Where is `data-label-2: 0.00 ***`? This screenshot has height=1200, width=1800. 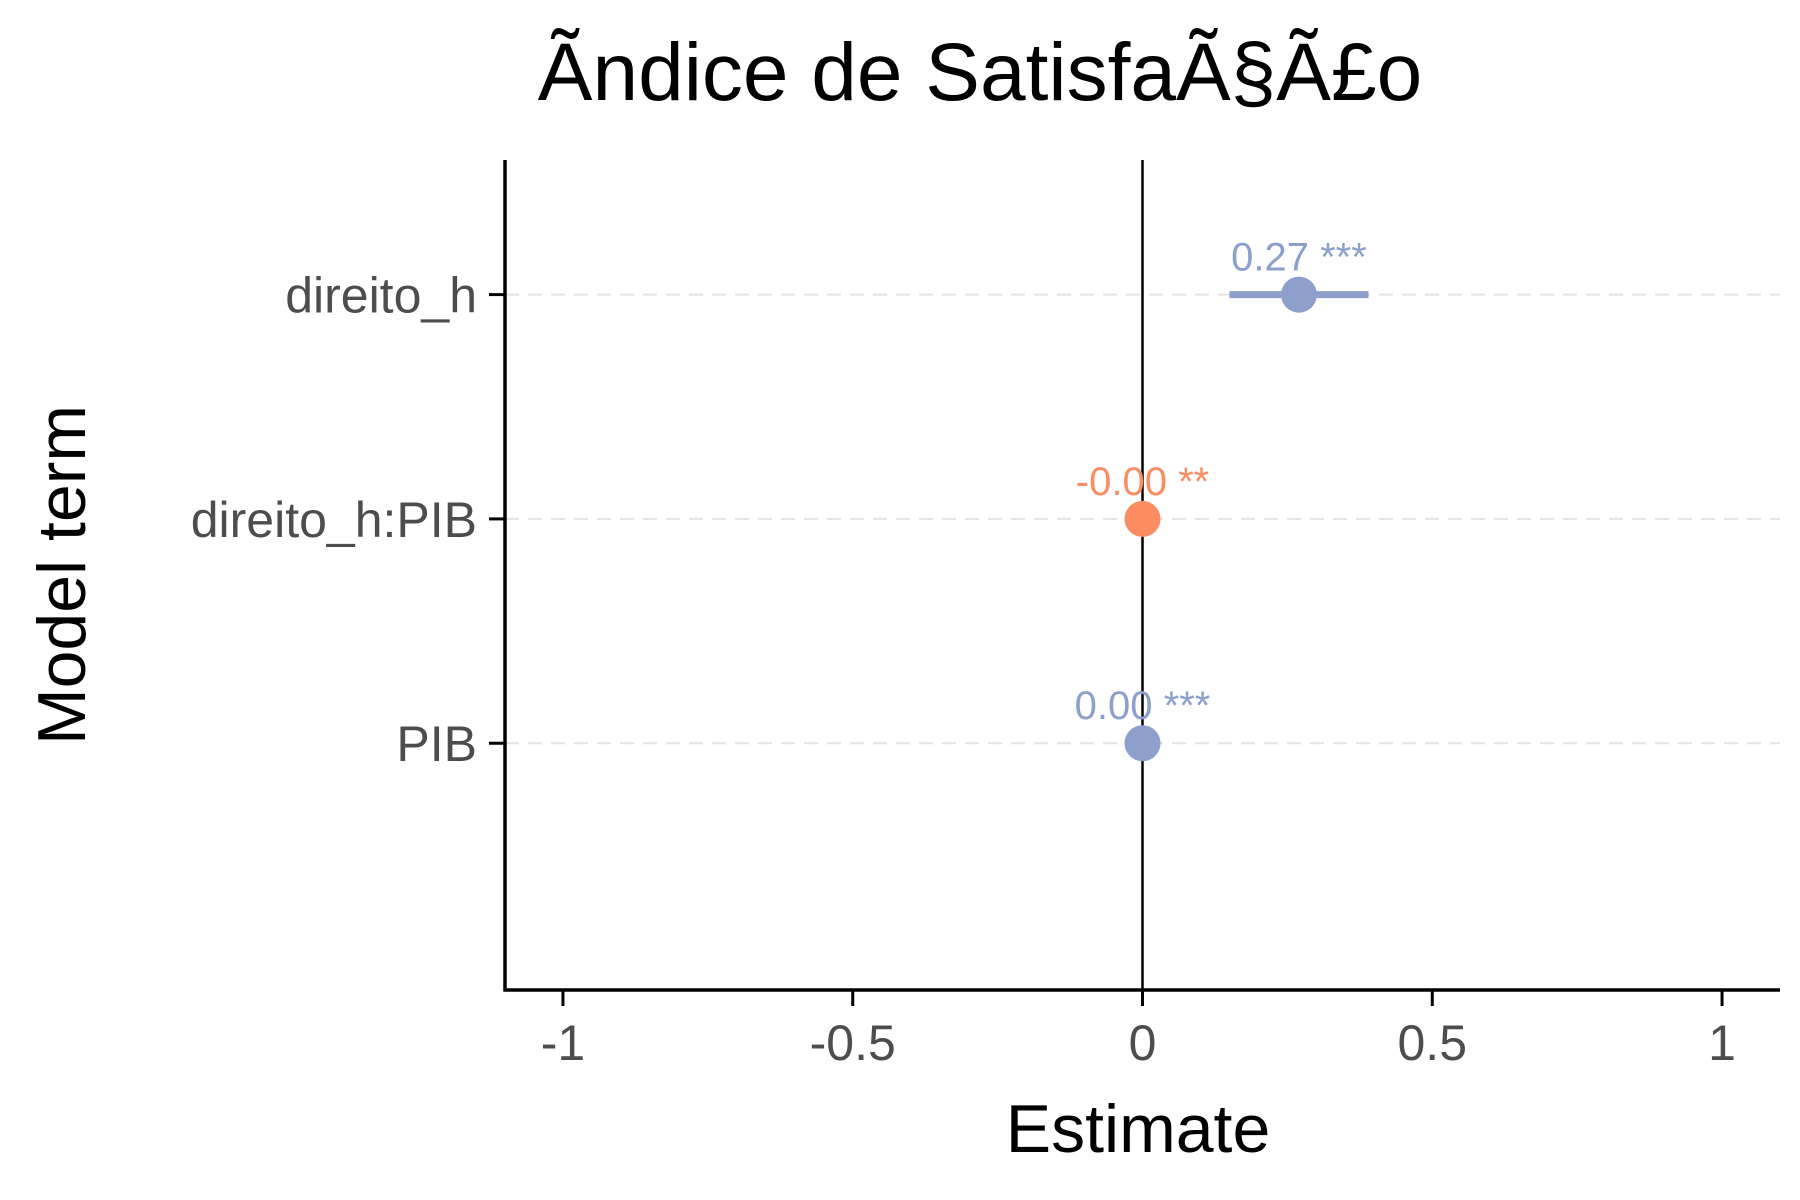
data-label-2: 0.00 *** is located at coordinates (1143, 706).